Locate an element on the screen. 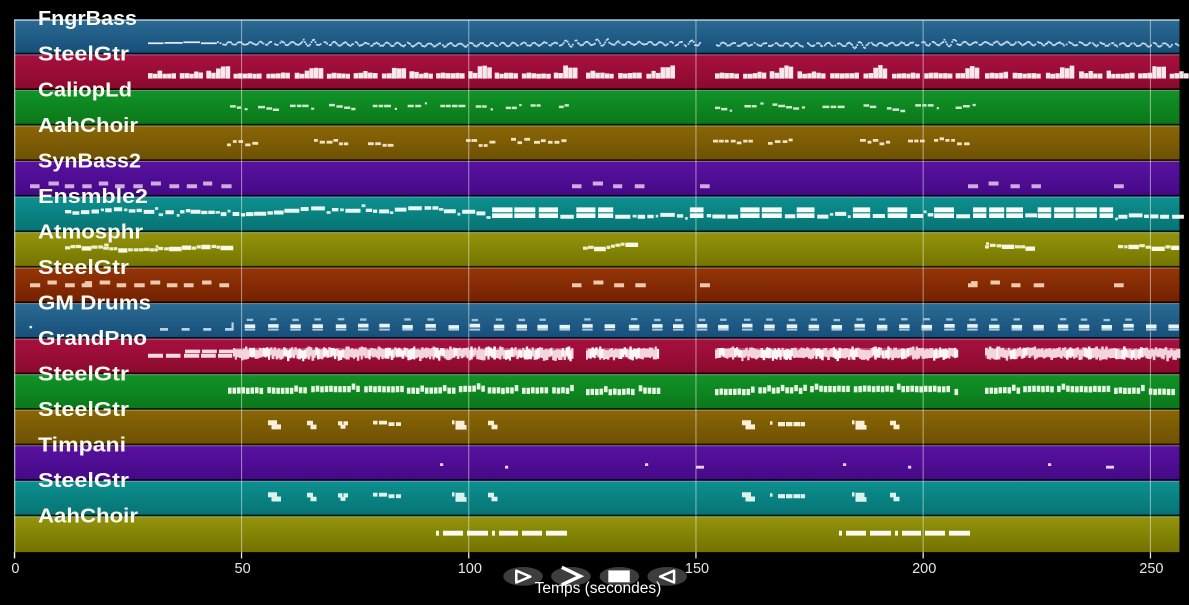 This screenshot has width=1189, height=605. svg-text: 200 is located at coordinates (924, 569).